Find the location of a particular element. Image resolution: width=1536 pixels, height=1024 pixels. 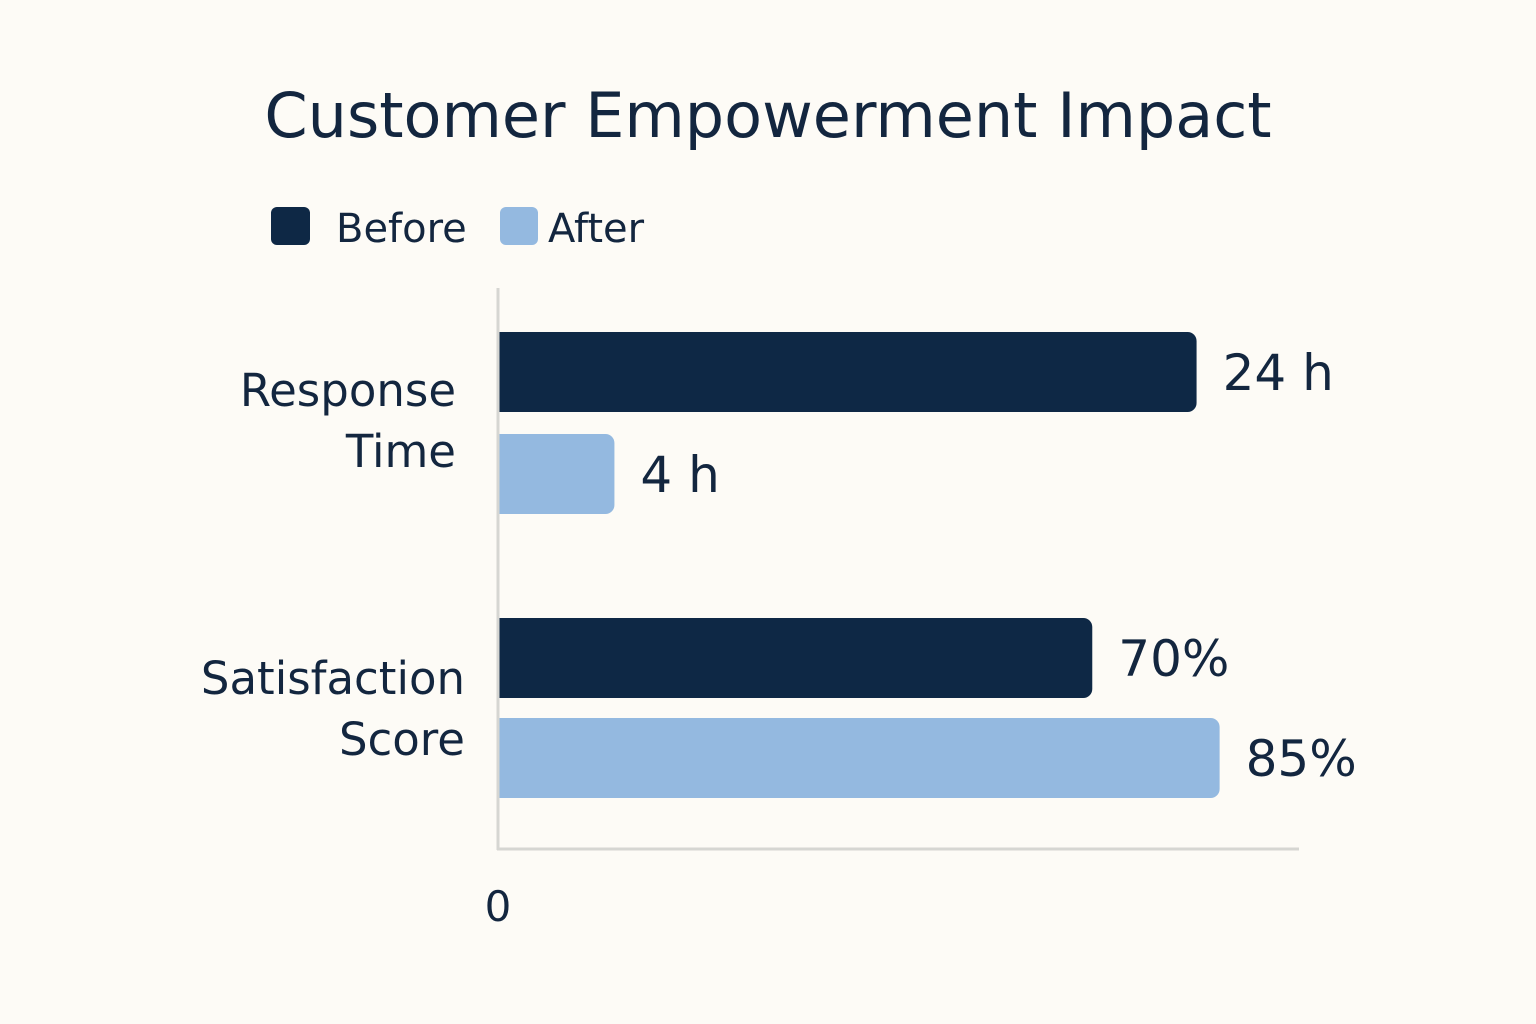

category-label-line: Response is located at coordinates (348, 390).